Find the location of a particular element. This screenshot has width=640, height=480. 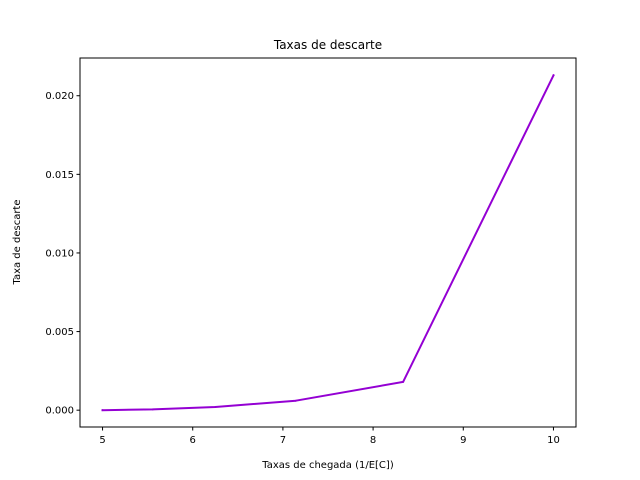

x-tick-label: 8 is located at coordinates (373, 440).